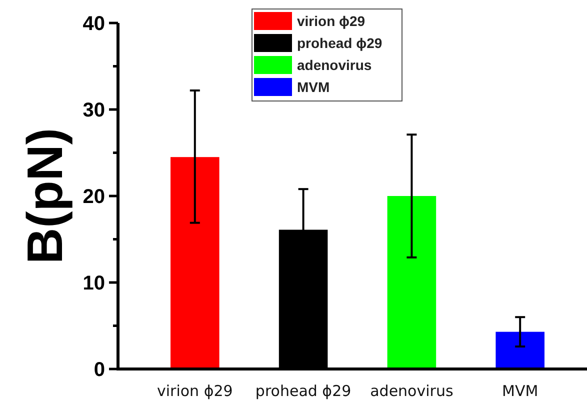 The width and height of the screenshot is (587, 409). What do you see at coordinates (93, 283) in the screenshot?
I see `y-tick-label: 10` at bounding box center [93, 283].